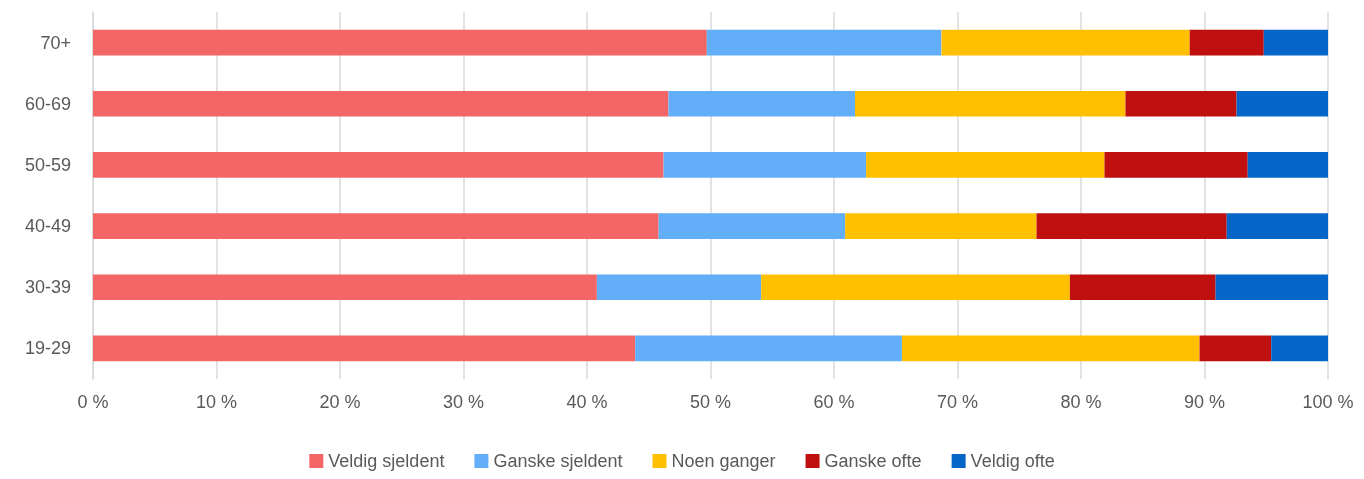 Image resolution: width=1364 pixels, height=479 pixels. What do you see at coordinates (834, 402) in the screenshot?
I see `x-tick-label: 60 %` at bounding box center [834, 402].